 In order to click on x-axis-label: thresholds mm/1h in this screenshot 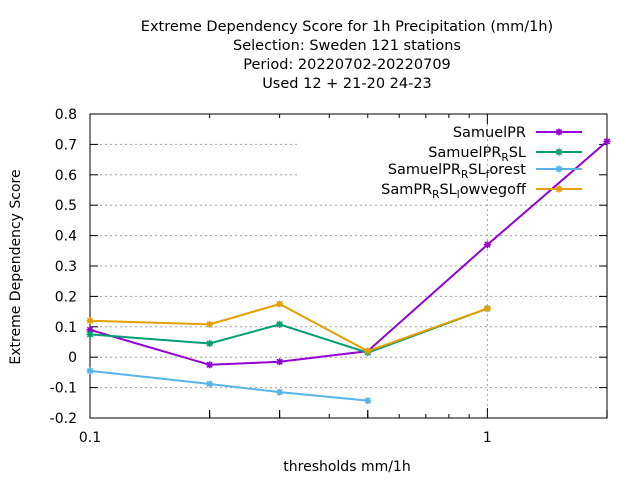, I will do `click(346, 467)`.